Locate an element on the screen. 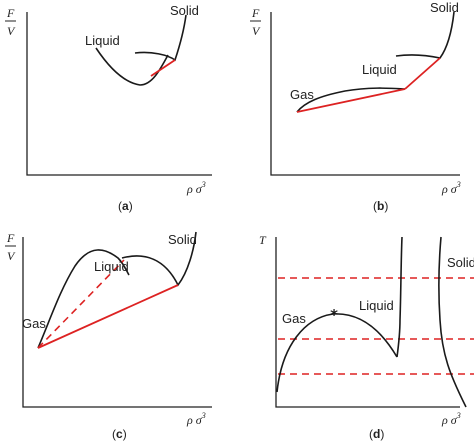  panel-c-gas-liquid-curve is located at coordinates (83, 299).